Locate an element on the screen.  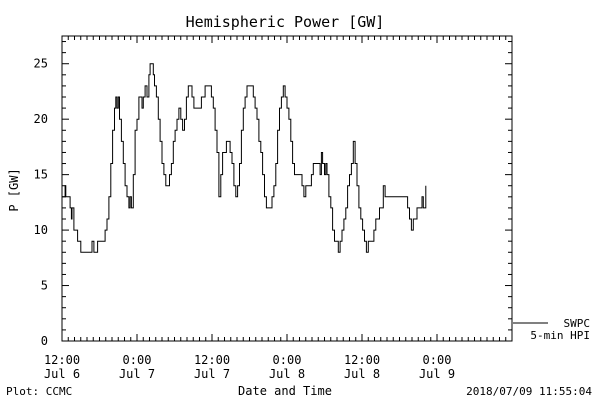
chart-title: Hemispheric Power [GW] is located at coordinates (285, 22).